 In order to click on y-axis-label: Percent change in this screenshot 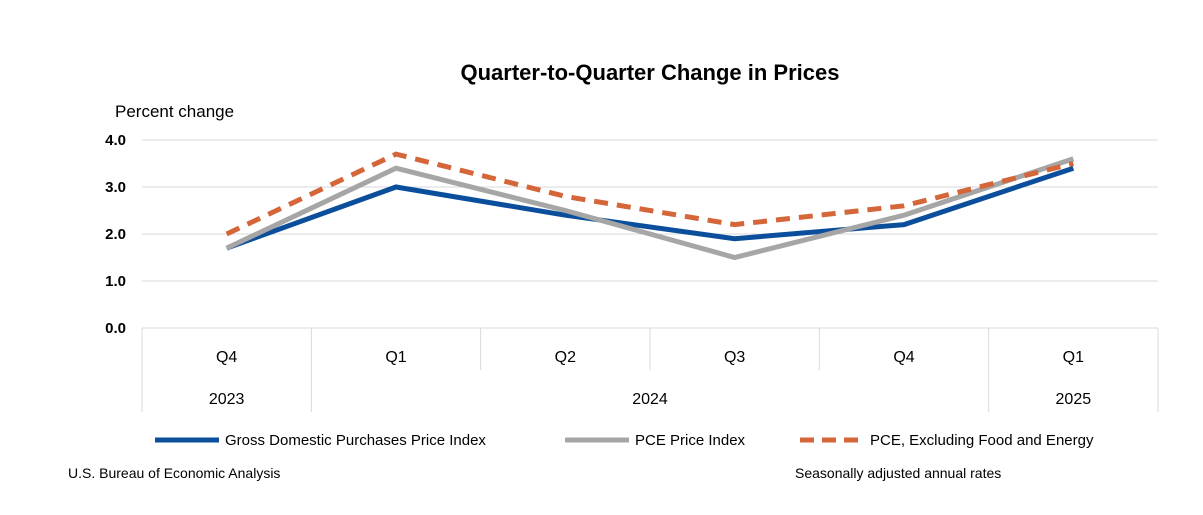, I will do `click(174, 111)`.